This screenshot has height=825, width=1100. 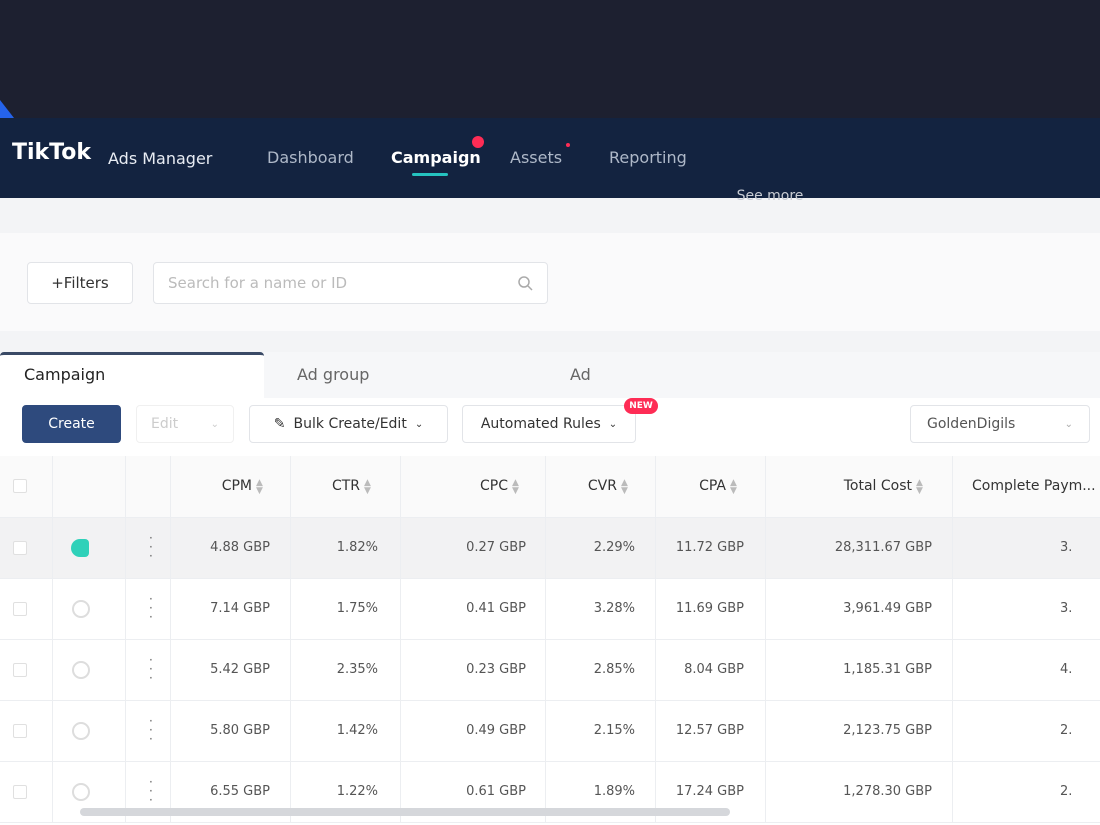 I want to click on tab-active-bg, so click(x=132, y=375).